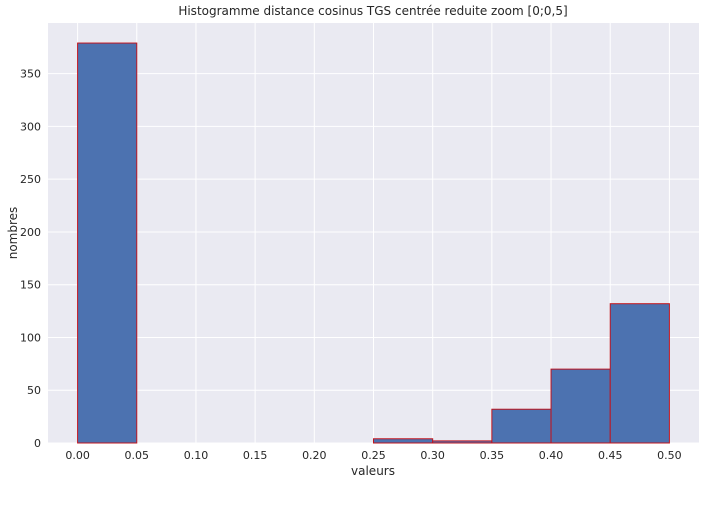 This screenshot has height=511, width=709. Describe the element at coordinates (77, 455) in the screenshot. I see `x-tick-label: 0.00` at that location.